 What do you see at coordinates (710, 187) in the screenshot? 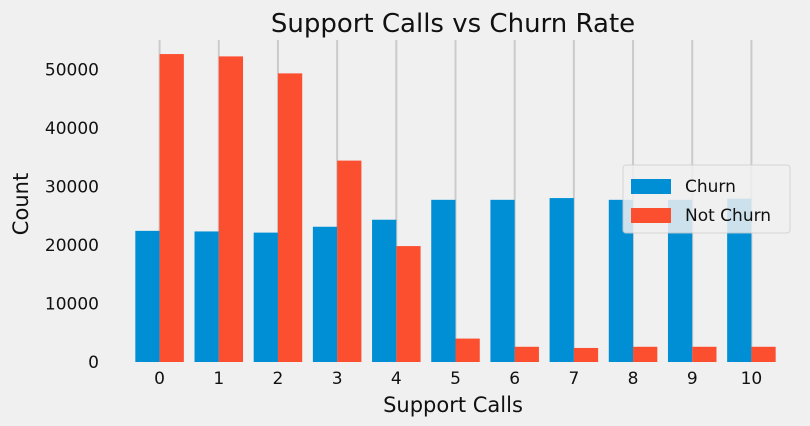
I see `legend-label-churn: Churn` at bounding box center [710, 187].